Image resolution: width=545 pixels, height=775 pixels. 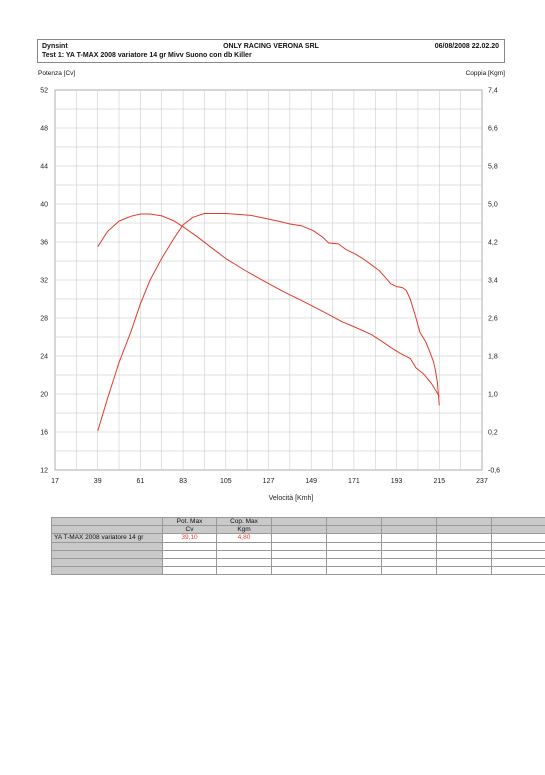 I want to click on table-cell: Cv, so click(x=189, y=530).